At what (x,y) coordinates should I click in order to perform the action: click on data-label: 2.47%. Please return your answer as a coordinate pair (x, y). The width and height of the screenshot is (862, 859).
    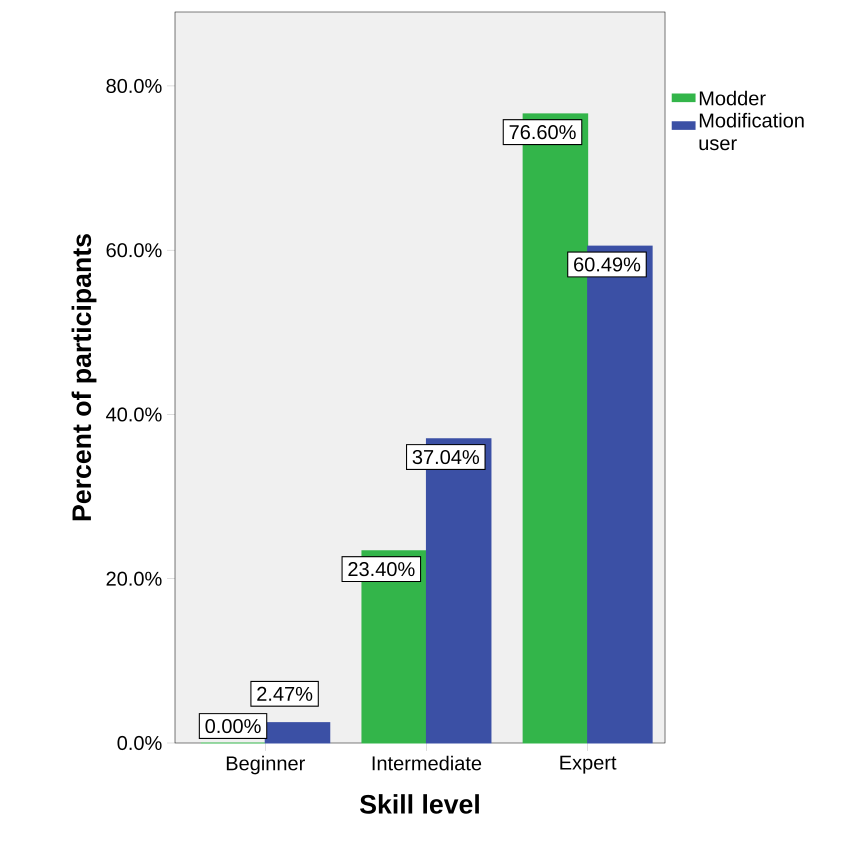
    Looking at the image, I should click on (284, 693).